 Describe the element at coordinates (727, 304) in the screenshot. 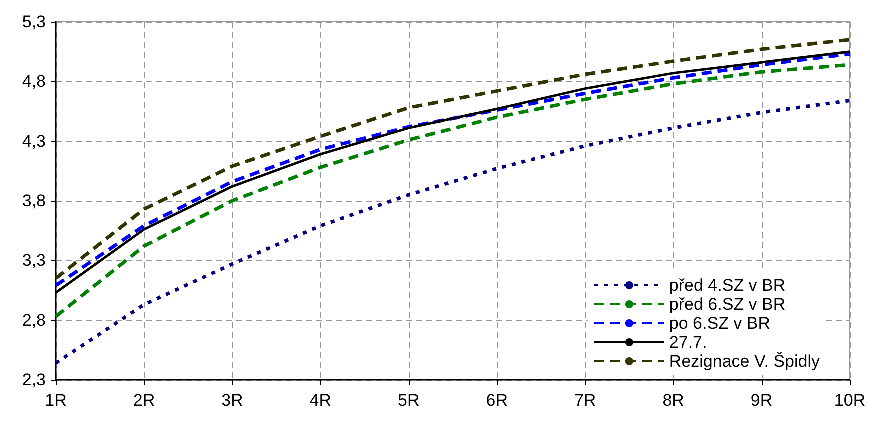

I see `legend-label: před 6.SZ v BR` at that location.